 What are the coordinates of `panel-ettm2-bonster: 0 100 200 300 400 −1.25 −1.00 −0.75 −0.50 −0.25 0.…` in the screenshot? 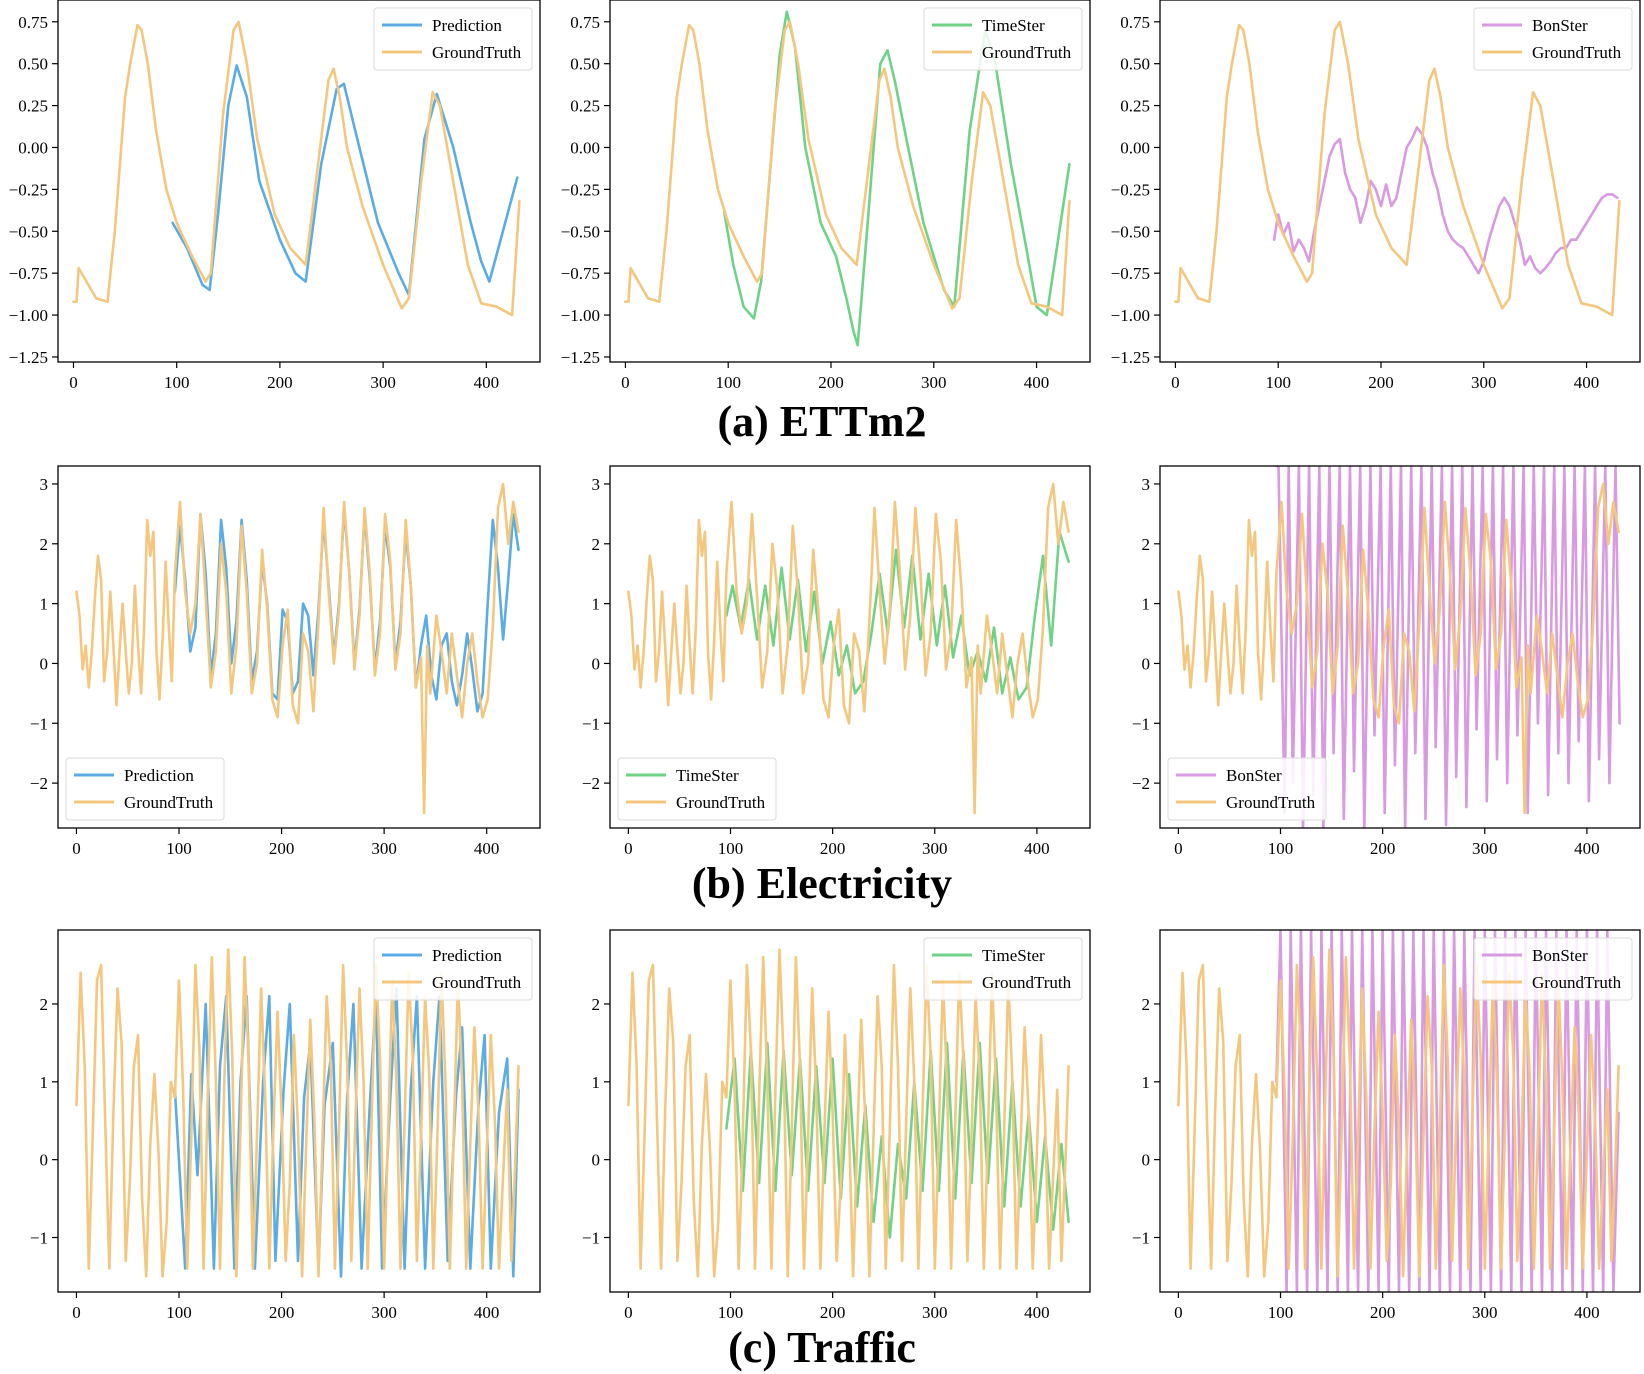 It's located at (1376, 196).